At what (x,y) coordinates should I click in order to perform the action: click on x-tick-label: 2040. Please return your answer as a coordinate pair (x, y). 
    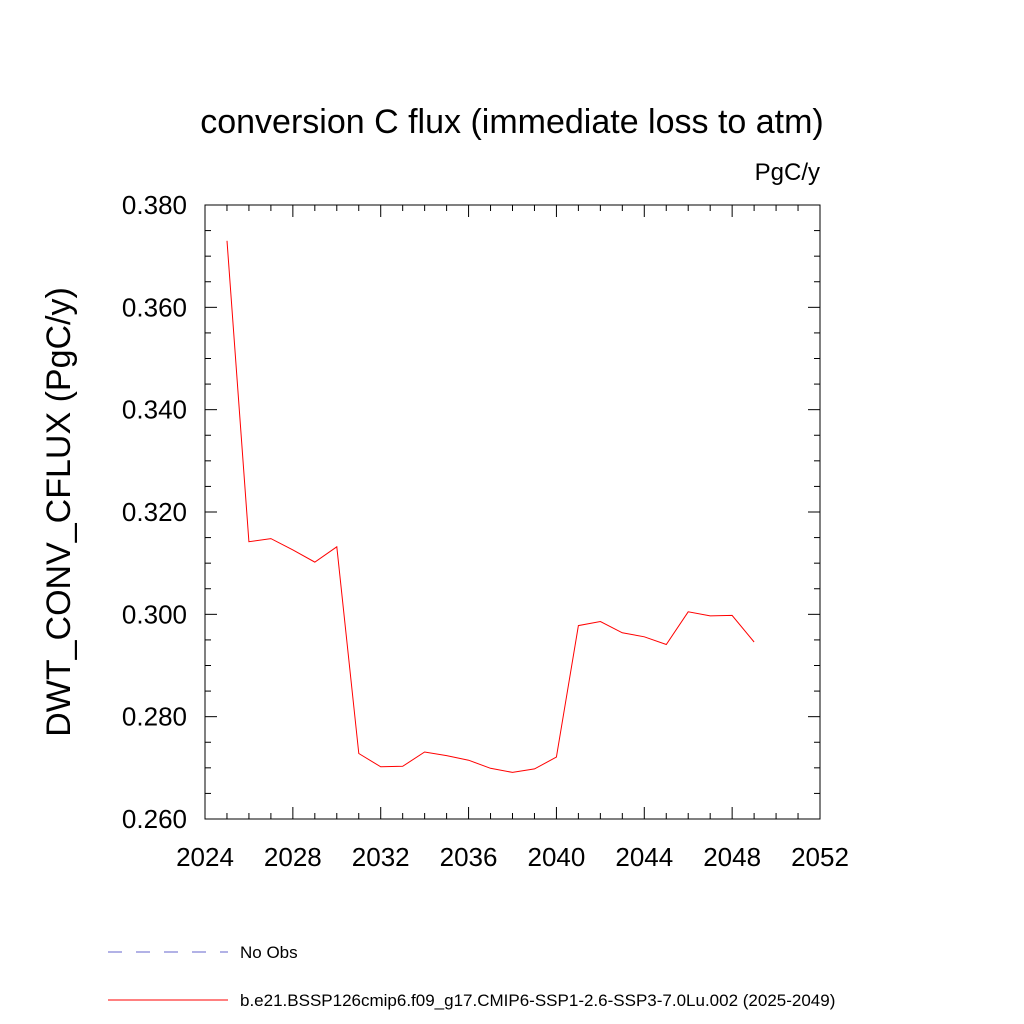
    Looking at the image, I should click on (557, 857).